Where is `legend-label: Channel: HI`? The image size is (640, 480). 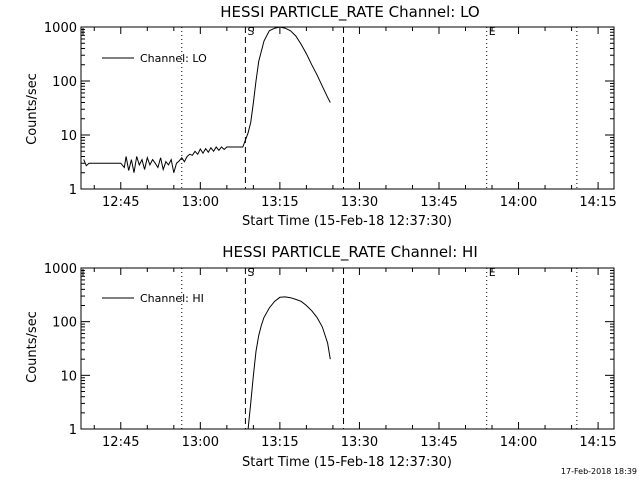 legend-label: Channel: HI is located at coordinates (172, 298).